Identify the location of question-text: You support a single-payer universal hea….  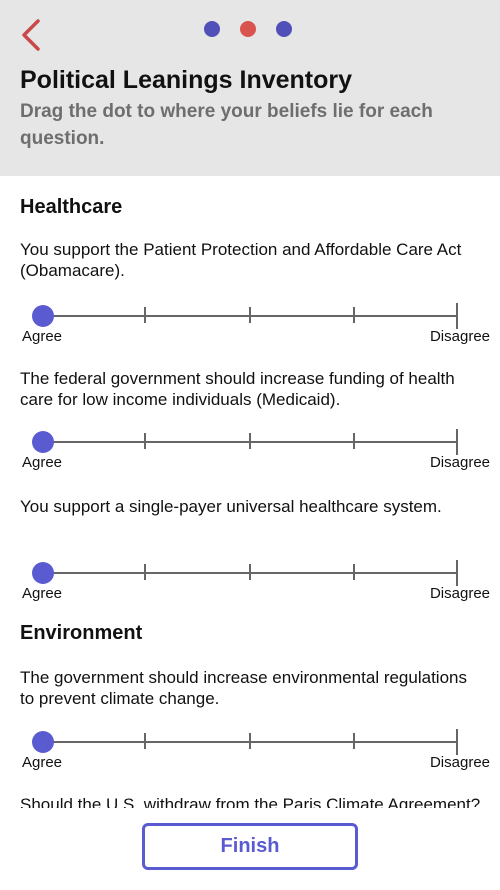
(231, 506).